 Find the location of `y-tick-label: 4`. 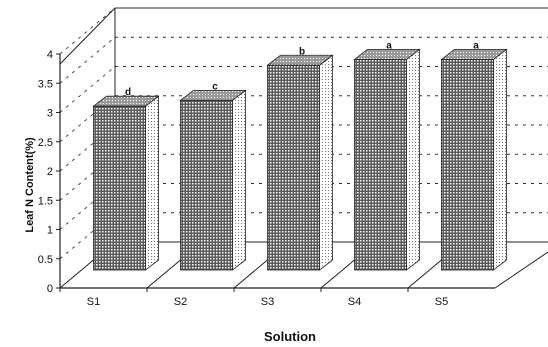

y-tick-label: 4 is located at coordinates (50, 55).